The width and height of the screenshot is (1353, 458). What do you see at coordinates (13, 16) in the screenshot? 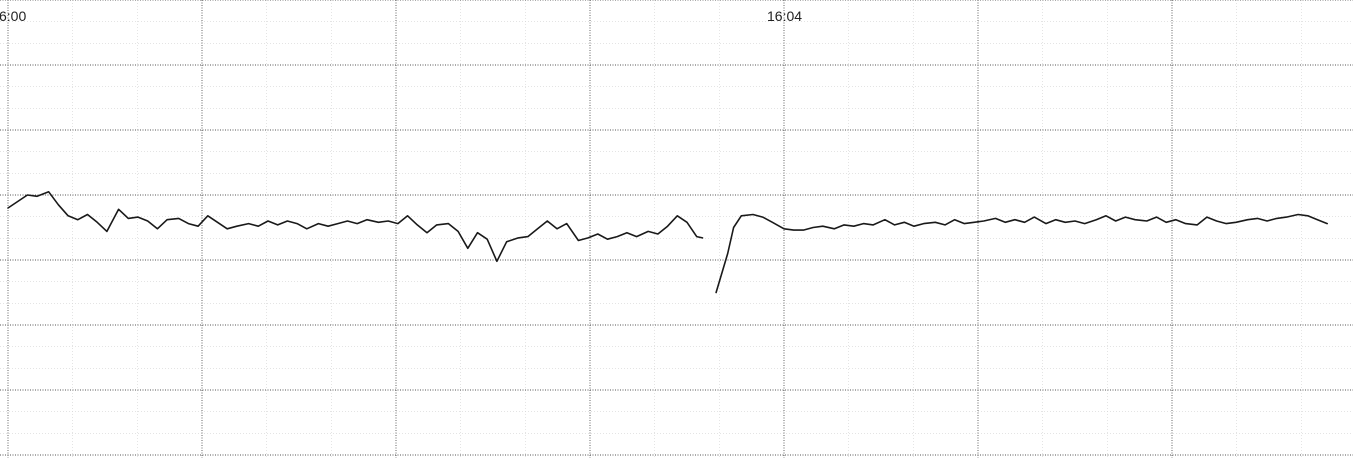
I see `time-label: 6:00` at bounding box center [13, 16].